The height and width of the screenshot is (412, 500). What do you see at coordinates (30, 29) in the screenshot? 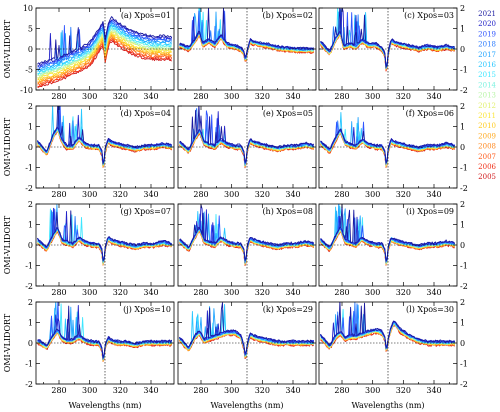
I see `y-tick-label: 5` at bounding box center [30, 29].